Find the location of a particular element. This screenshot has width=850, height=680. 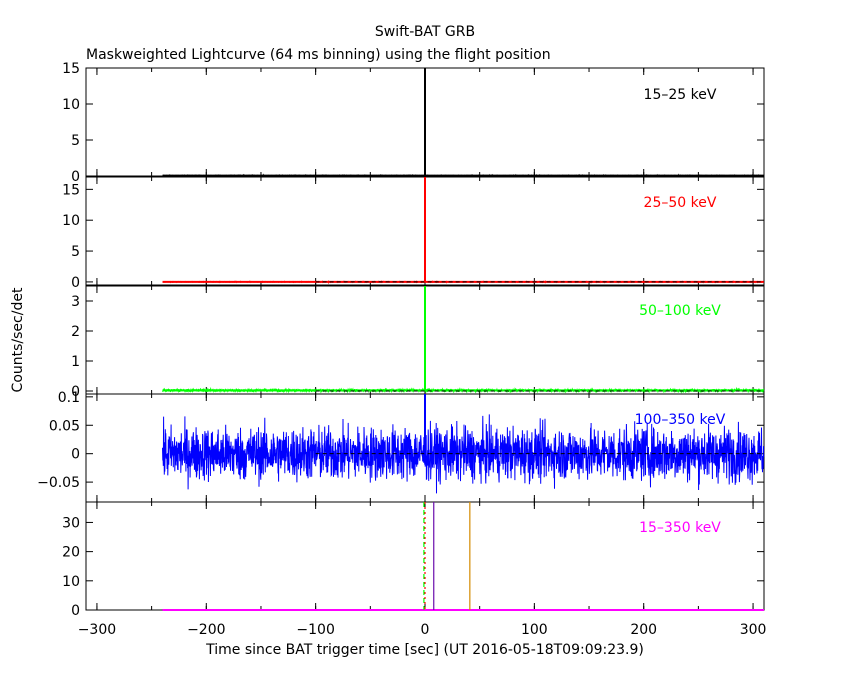

band-label: 100–350 keV is located at coordinates (680, 420).